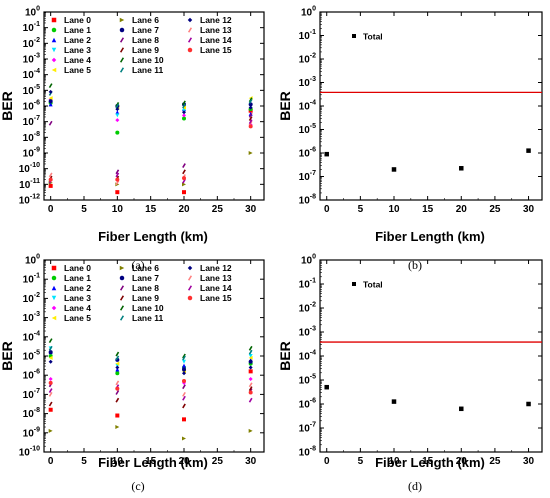  Describe the element at coordinates (145, 268) in the screenshot. I see `legend-label: Lane 6` at that location.